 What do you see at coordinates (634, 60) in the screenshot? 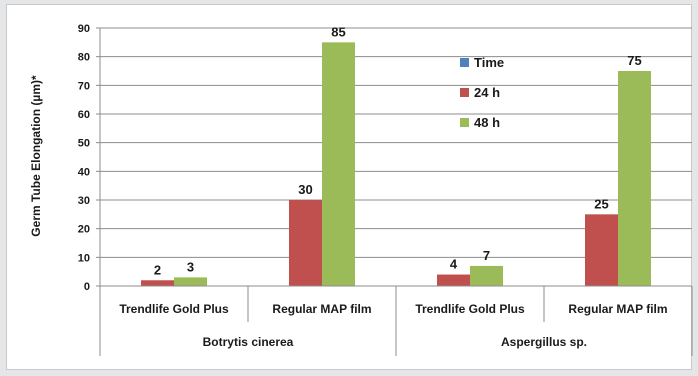
I see `data-label: 75` at bounding box center [634, 60].